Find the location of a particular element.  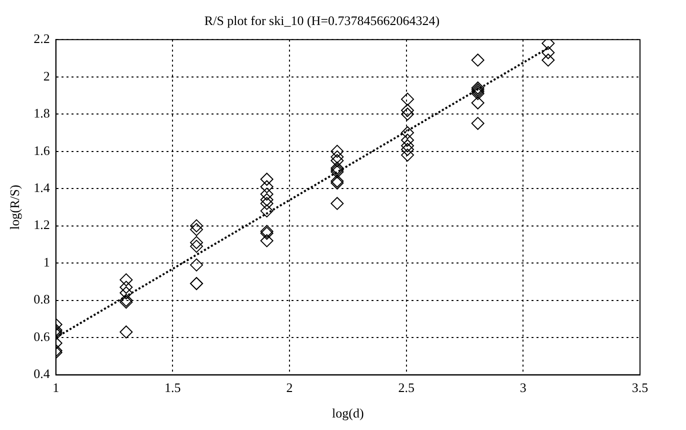

y-tick-label: 1.4 is located at coordinates (42, 187).